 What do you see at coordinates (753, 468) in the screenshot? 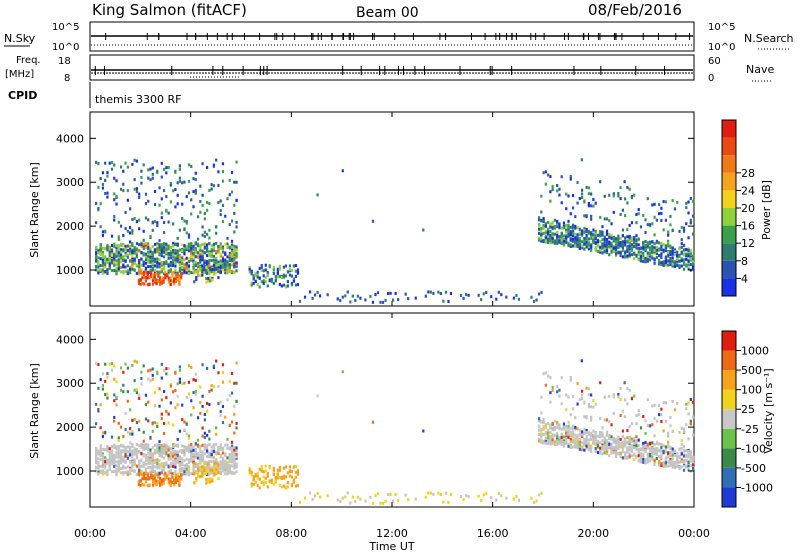
I see `colorbar-tick-label: -500` at bounding box center [753, 468].